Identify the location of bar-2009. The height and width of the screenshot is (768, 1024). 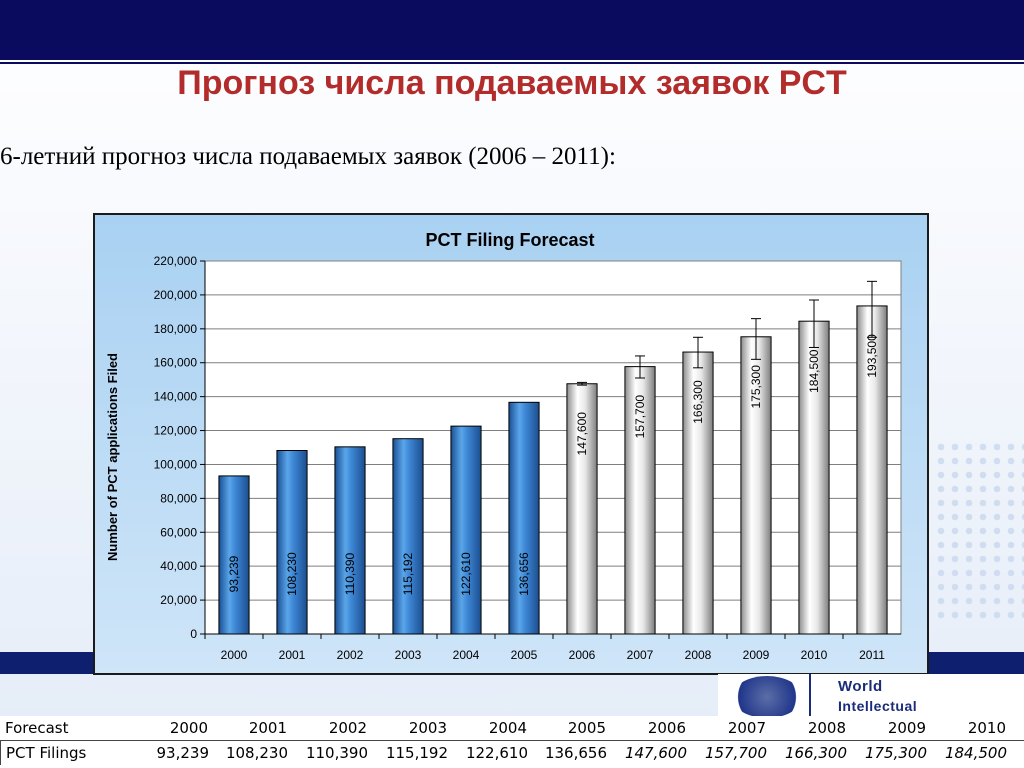
(756, 485).